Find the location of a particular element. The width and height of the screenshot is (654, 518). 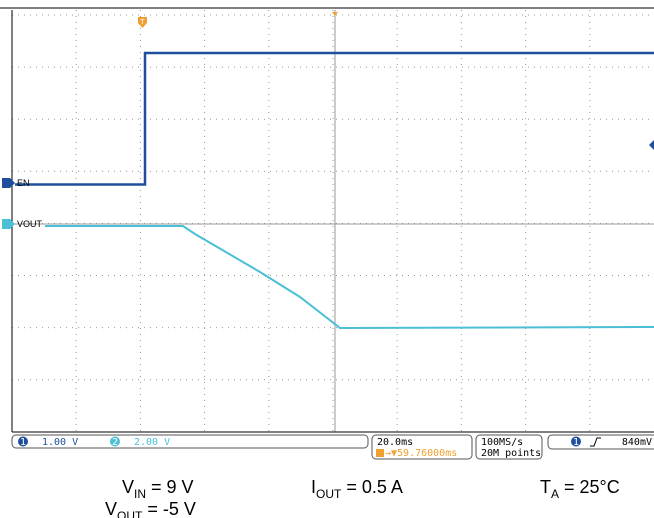

condition: TA = 25°C is located at coordinates (580, 489).